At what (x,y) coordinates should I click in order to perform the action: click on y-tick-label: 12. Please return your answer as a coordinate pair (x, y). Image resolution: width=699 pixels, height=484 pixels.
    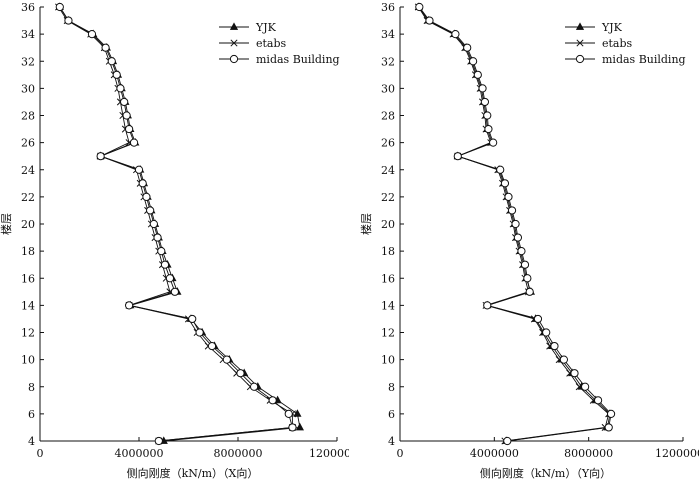
    Looking at the image, I should click on (28, 333).